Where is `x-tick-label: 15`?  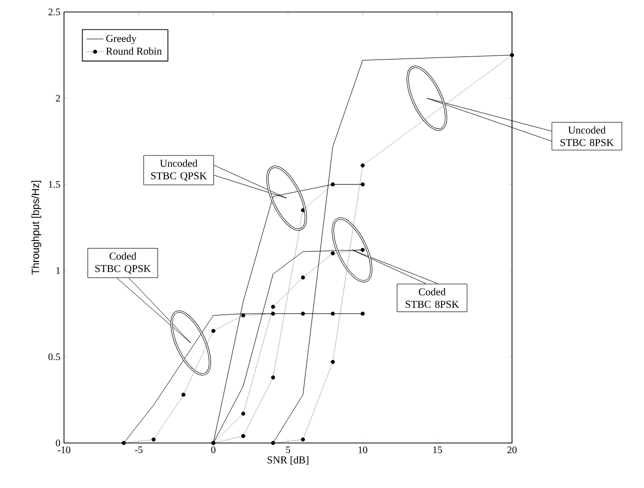 x-tick-label: 15 is located at coordinates (437, 450).